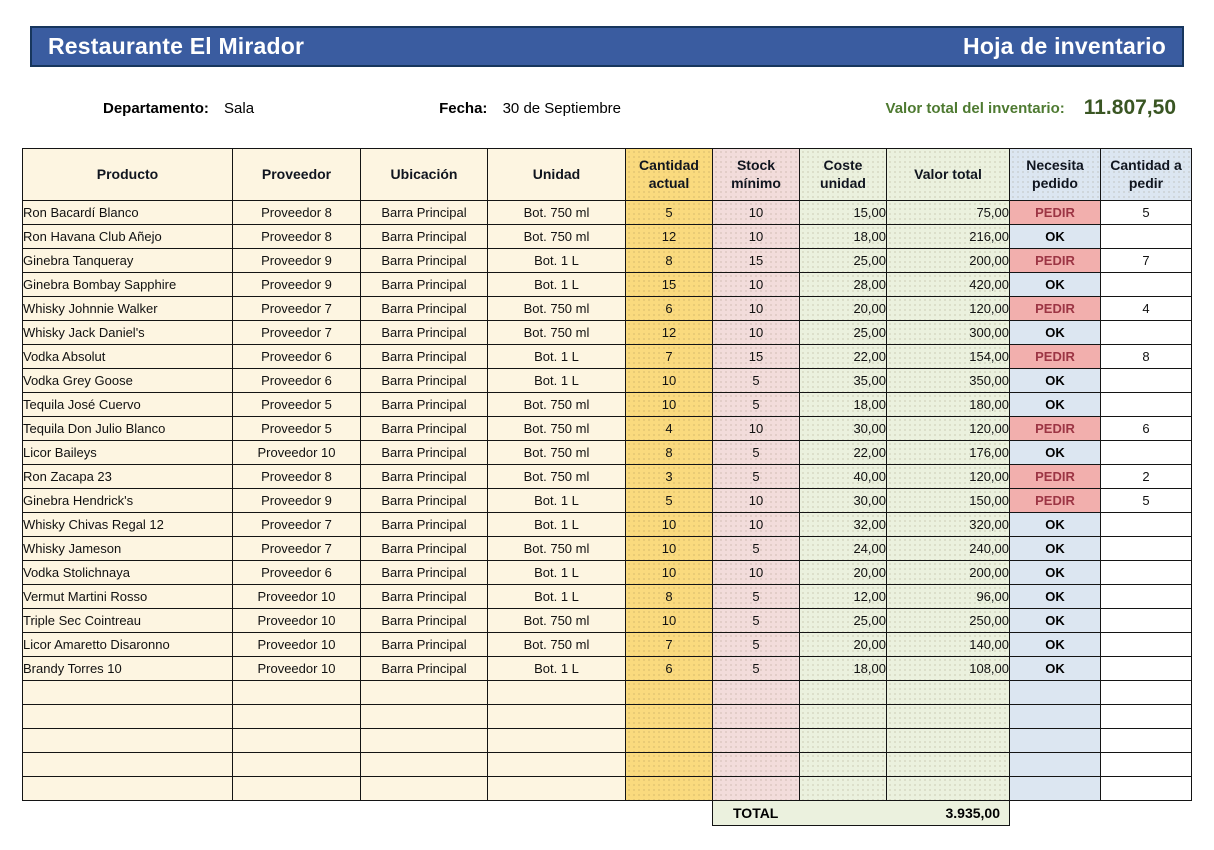 This screenshot has width=1214, height=850. I want to click on cell-unidad: Bot. 750 ml, so click(556, 212).